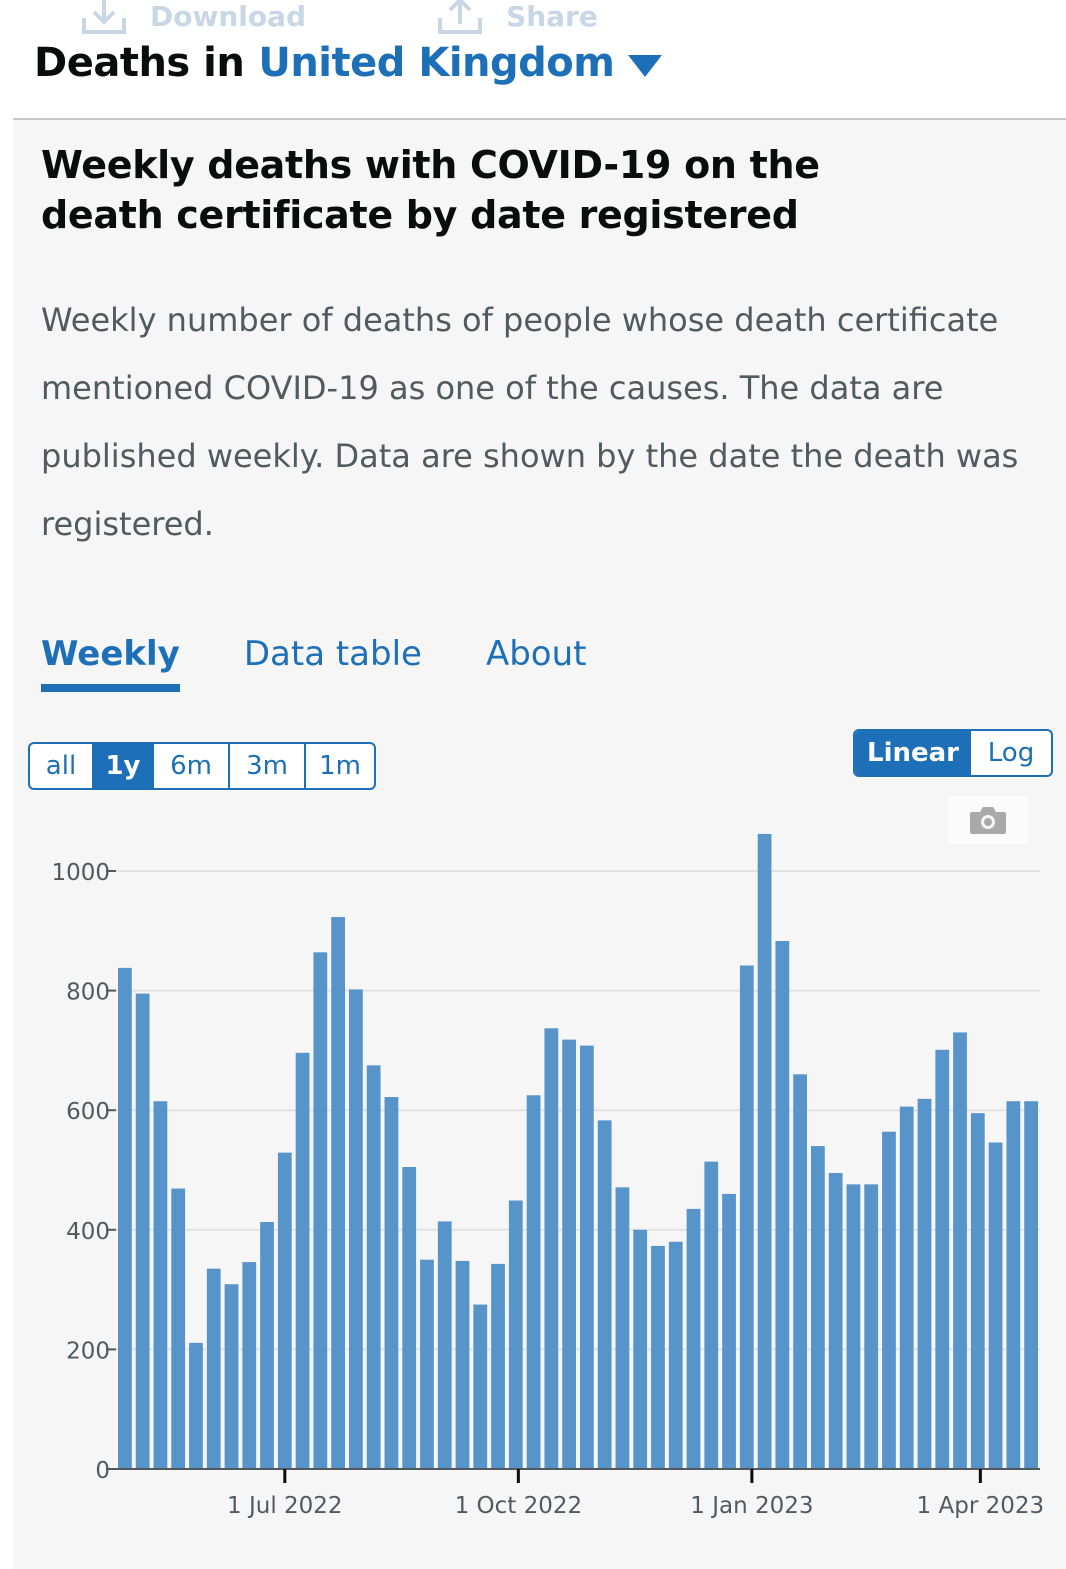 This screenshot has width=1066, height=1569. I want to click on range-6m-button: 6m, so click(192, 766).